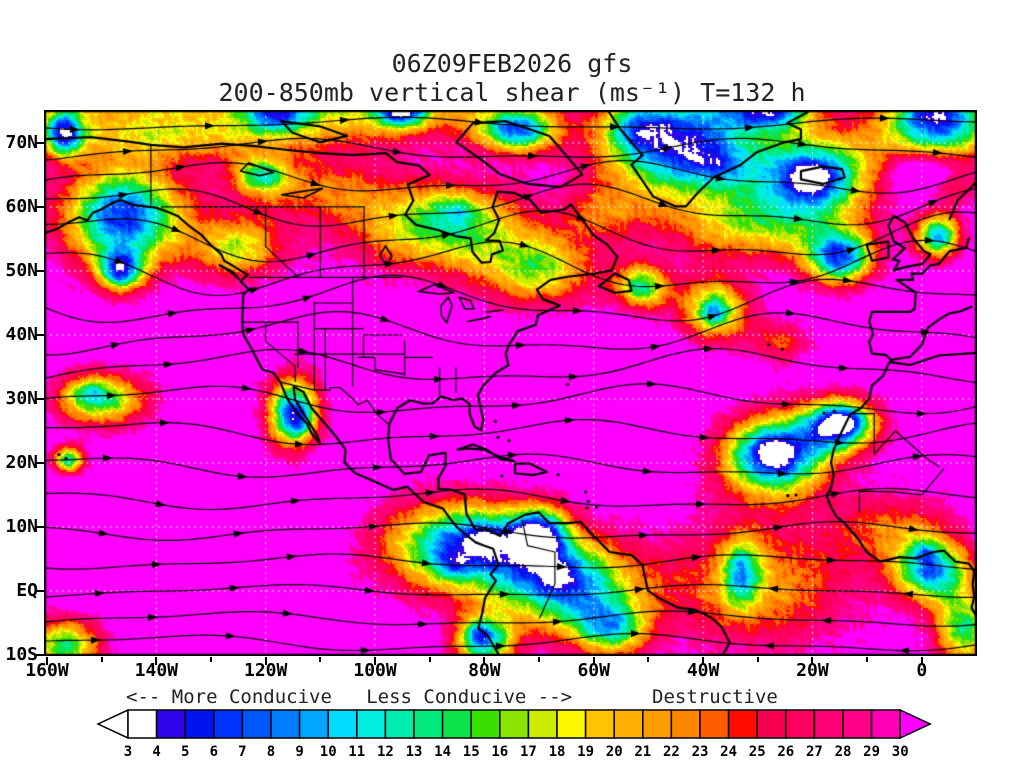 Image resolution: width=1024 pixels, height=768 pixels. I want to click on colorbar-tick-label: 20, so click(614, 752).